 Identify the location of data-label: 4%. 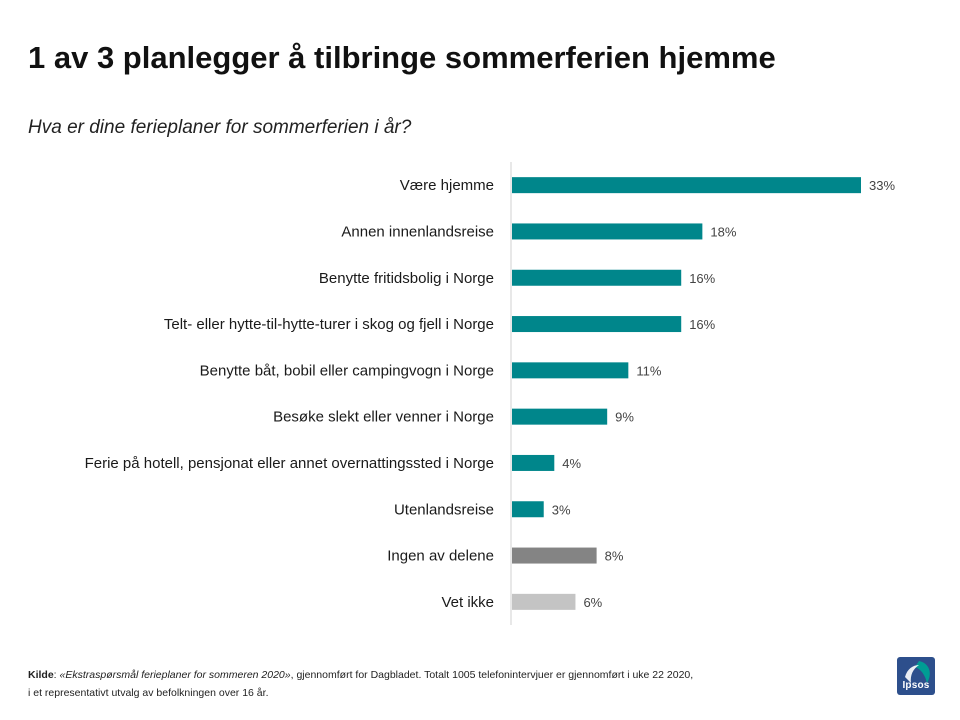
(571, 463).